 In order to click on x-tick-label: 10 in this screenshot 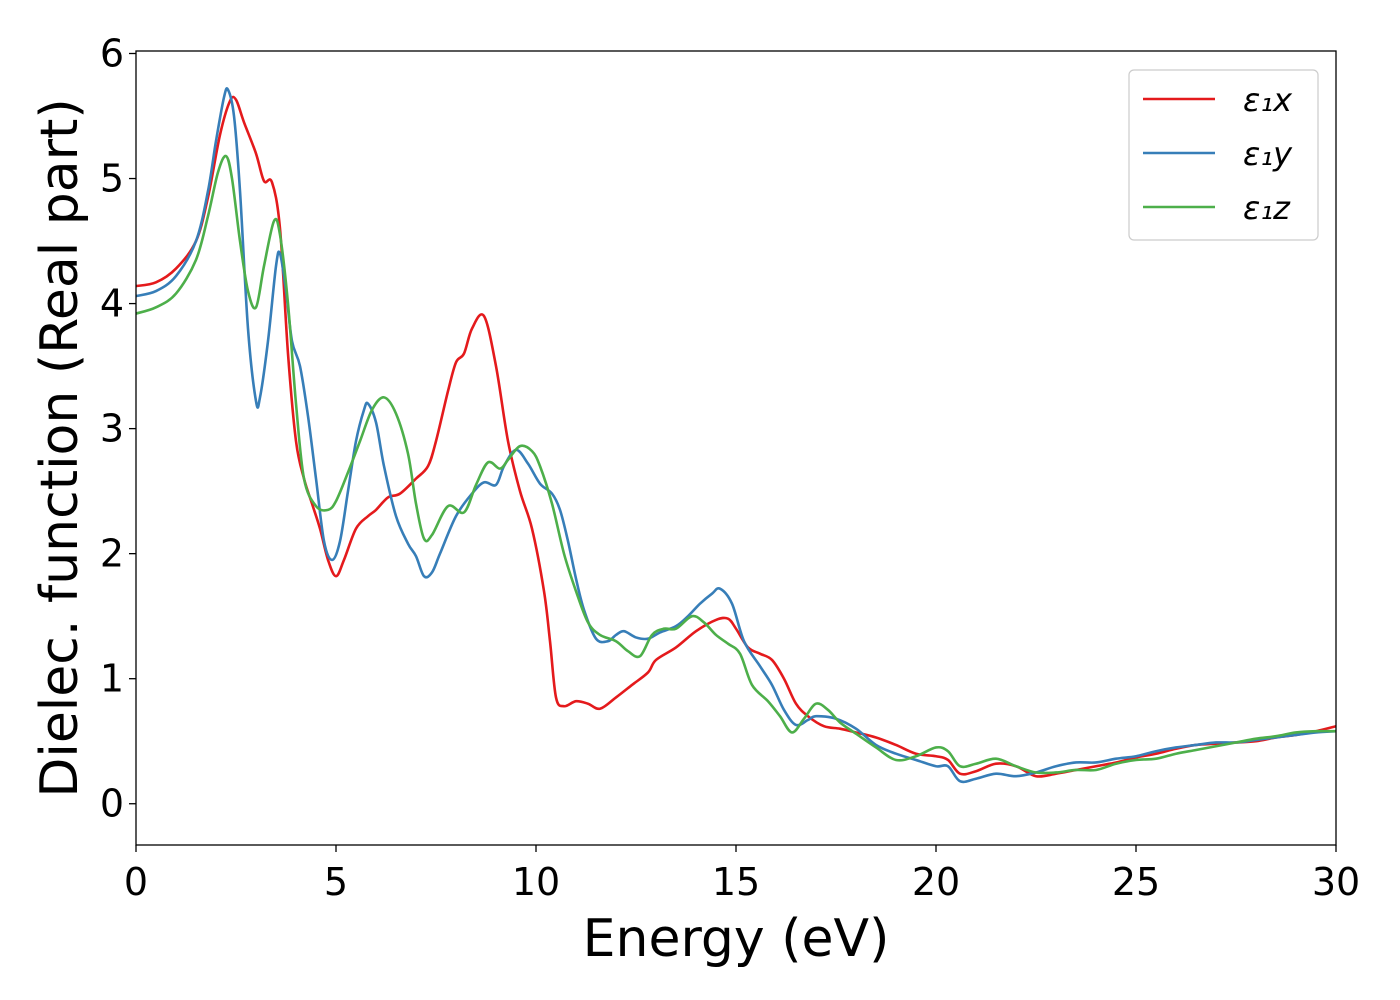, I will do `click(536, 882)`.